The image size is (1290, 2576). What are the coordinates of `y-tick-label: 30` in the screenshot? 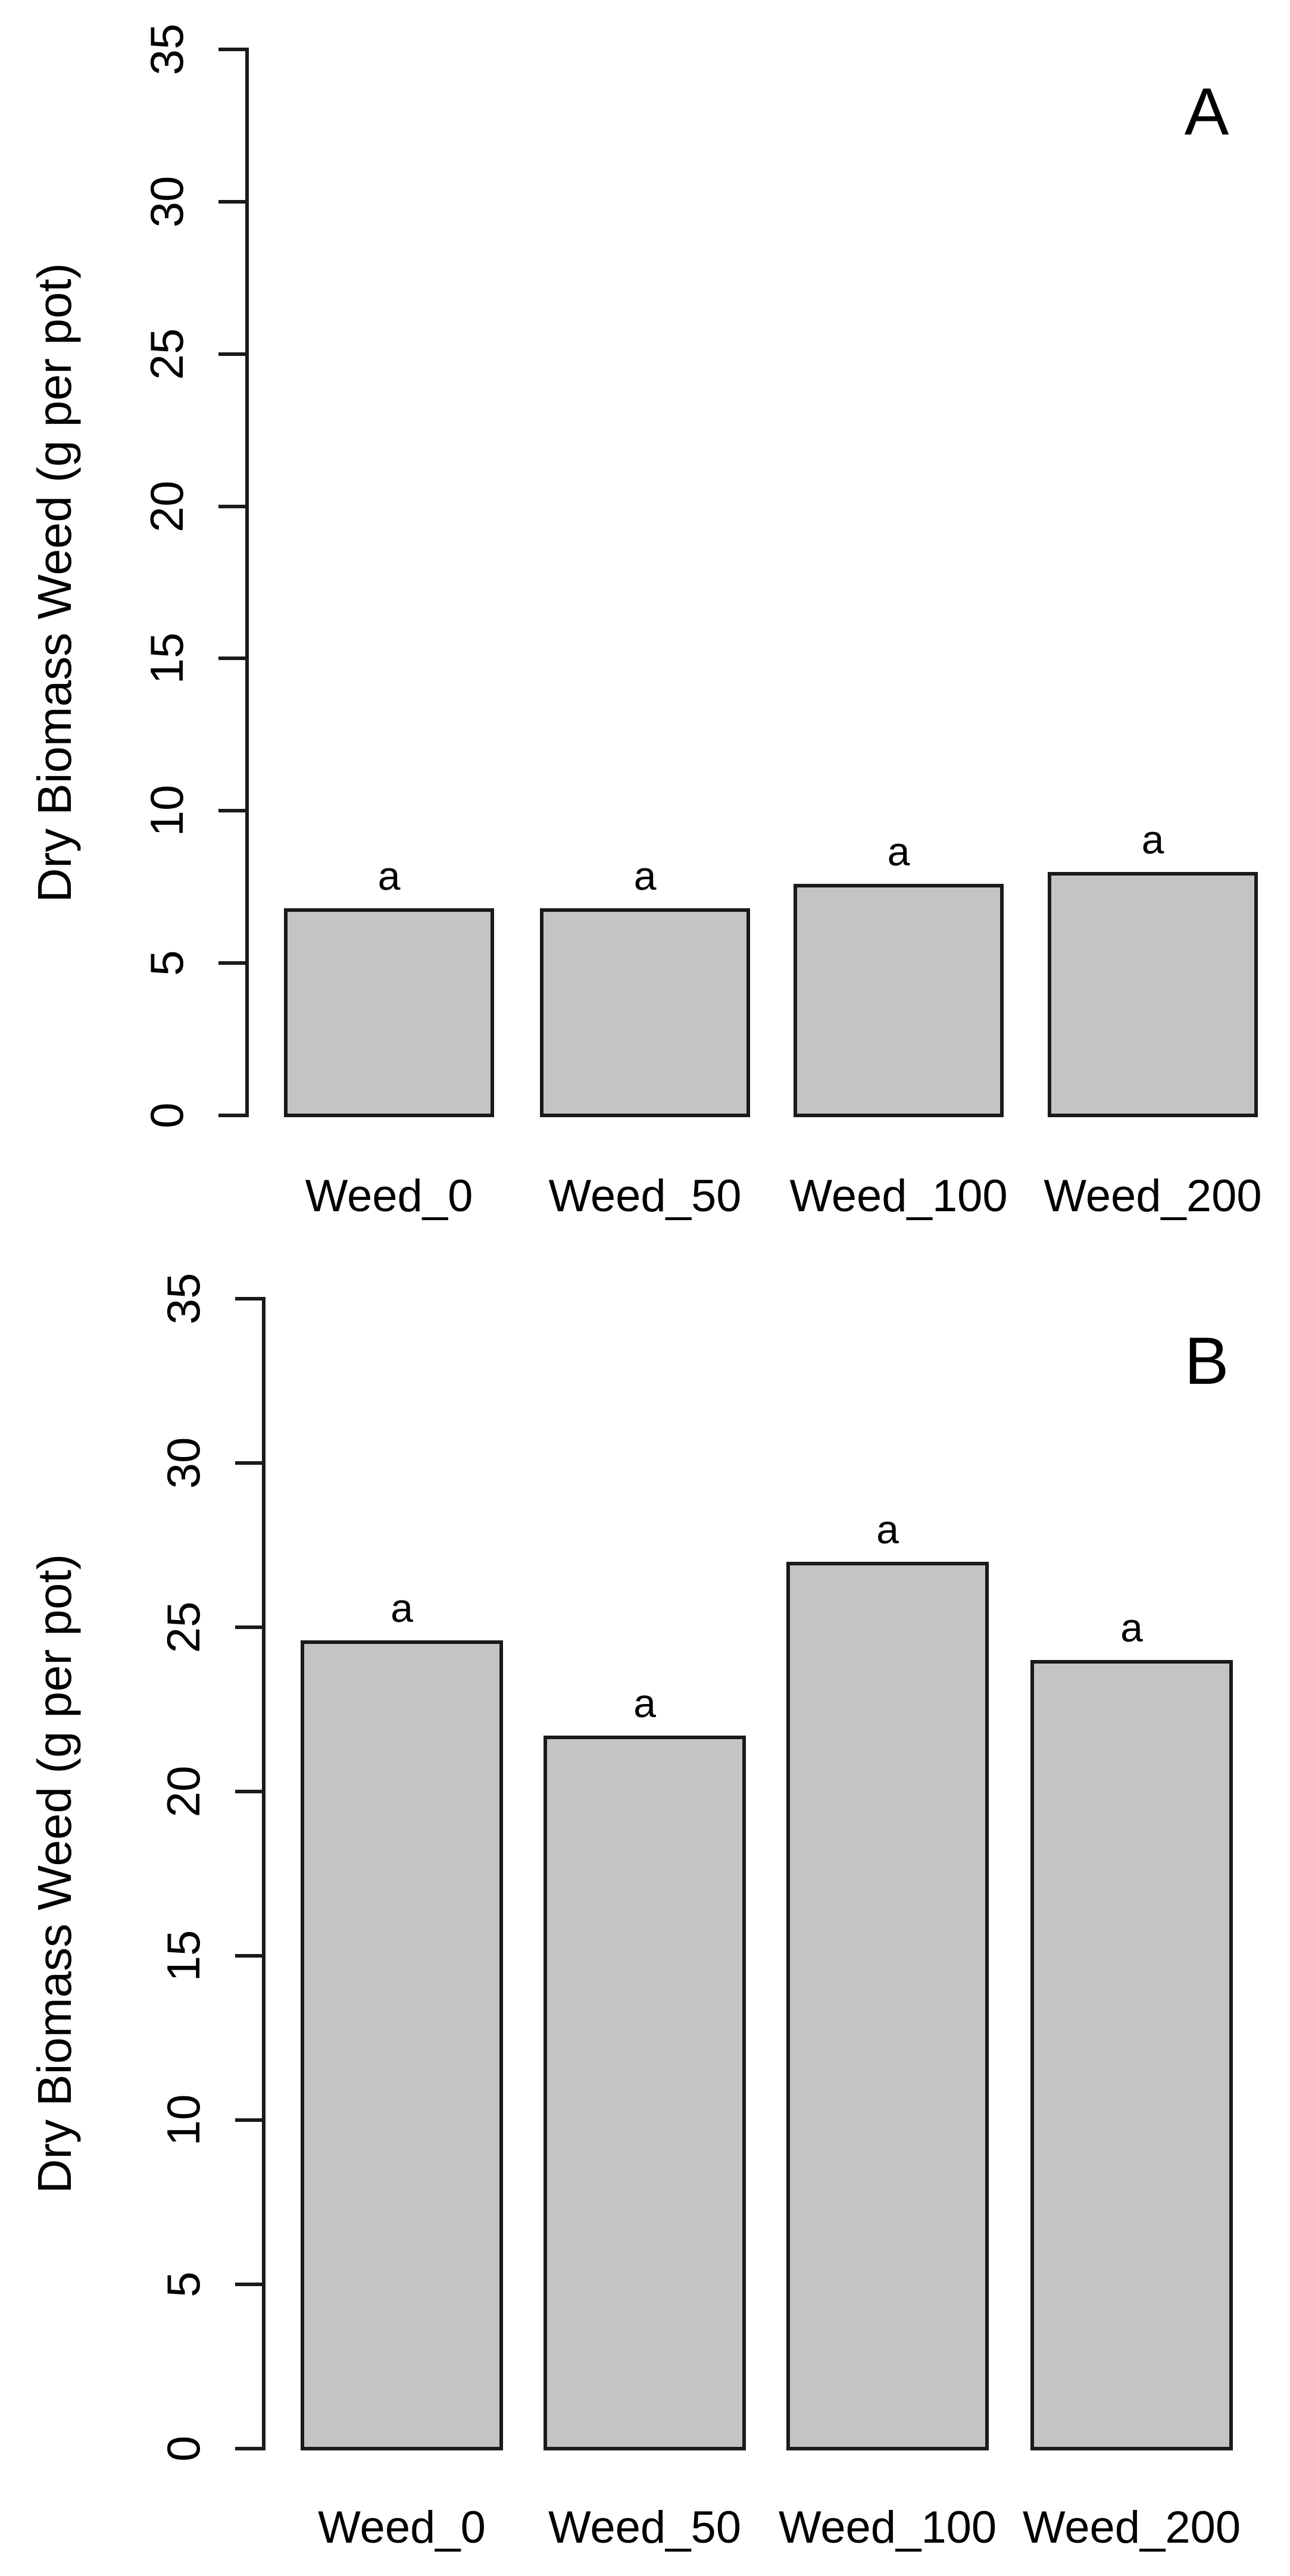 It's located at (183, 1463).